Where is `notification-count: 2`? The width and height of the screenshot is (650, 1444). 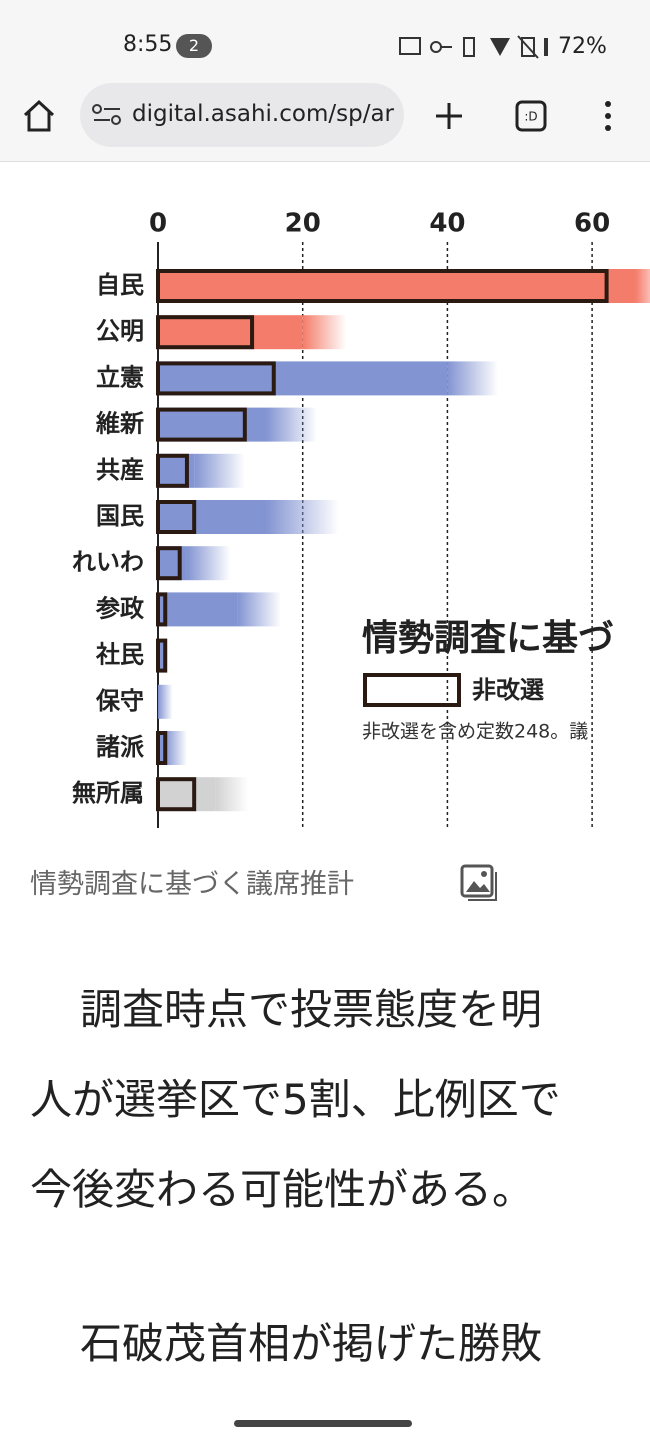 notification-count: 2 is located at coordinates (194, 46).